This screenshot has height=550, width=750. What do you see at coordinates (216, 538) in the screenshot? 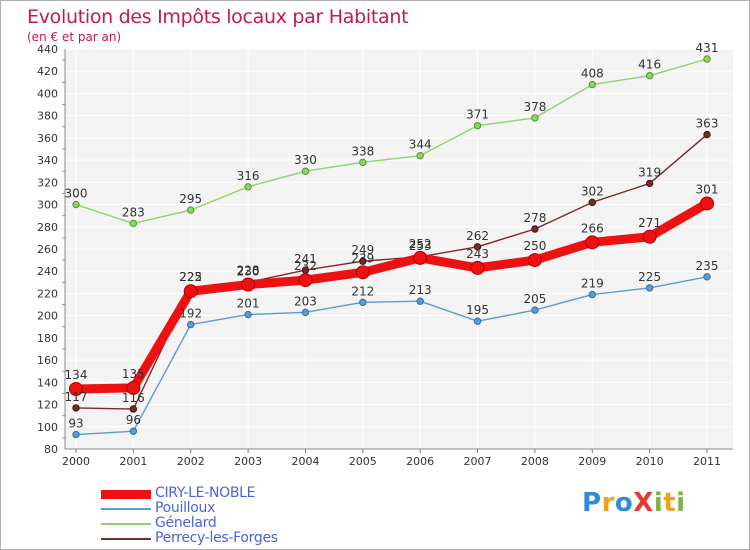
I see `legend-label: Perrecy-les-Forges` at bounding box center [216, 538].